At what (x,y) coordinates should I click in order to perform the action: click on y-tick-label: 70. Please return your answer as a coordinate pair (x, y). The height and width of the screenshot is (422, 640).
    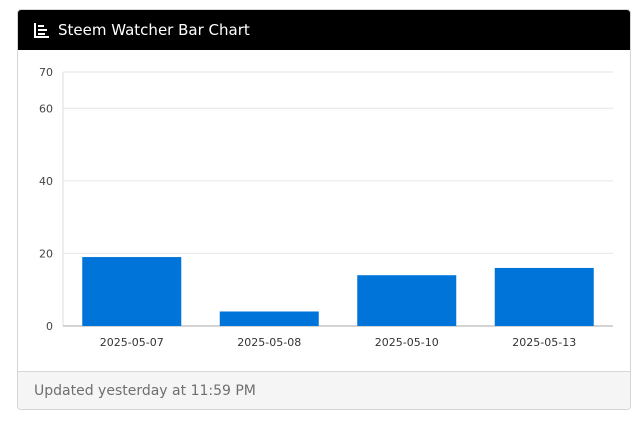
    Looking at the image, I should click on (46, 72).